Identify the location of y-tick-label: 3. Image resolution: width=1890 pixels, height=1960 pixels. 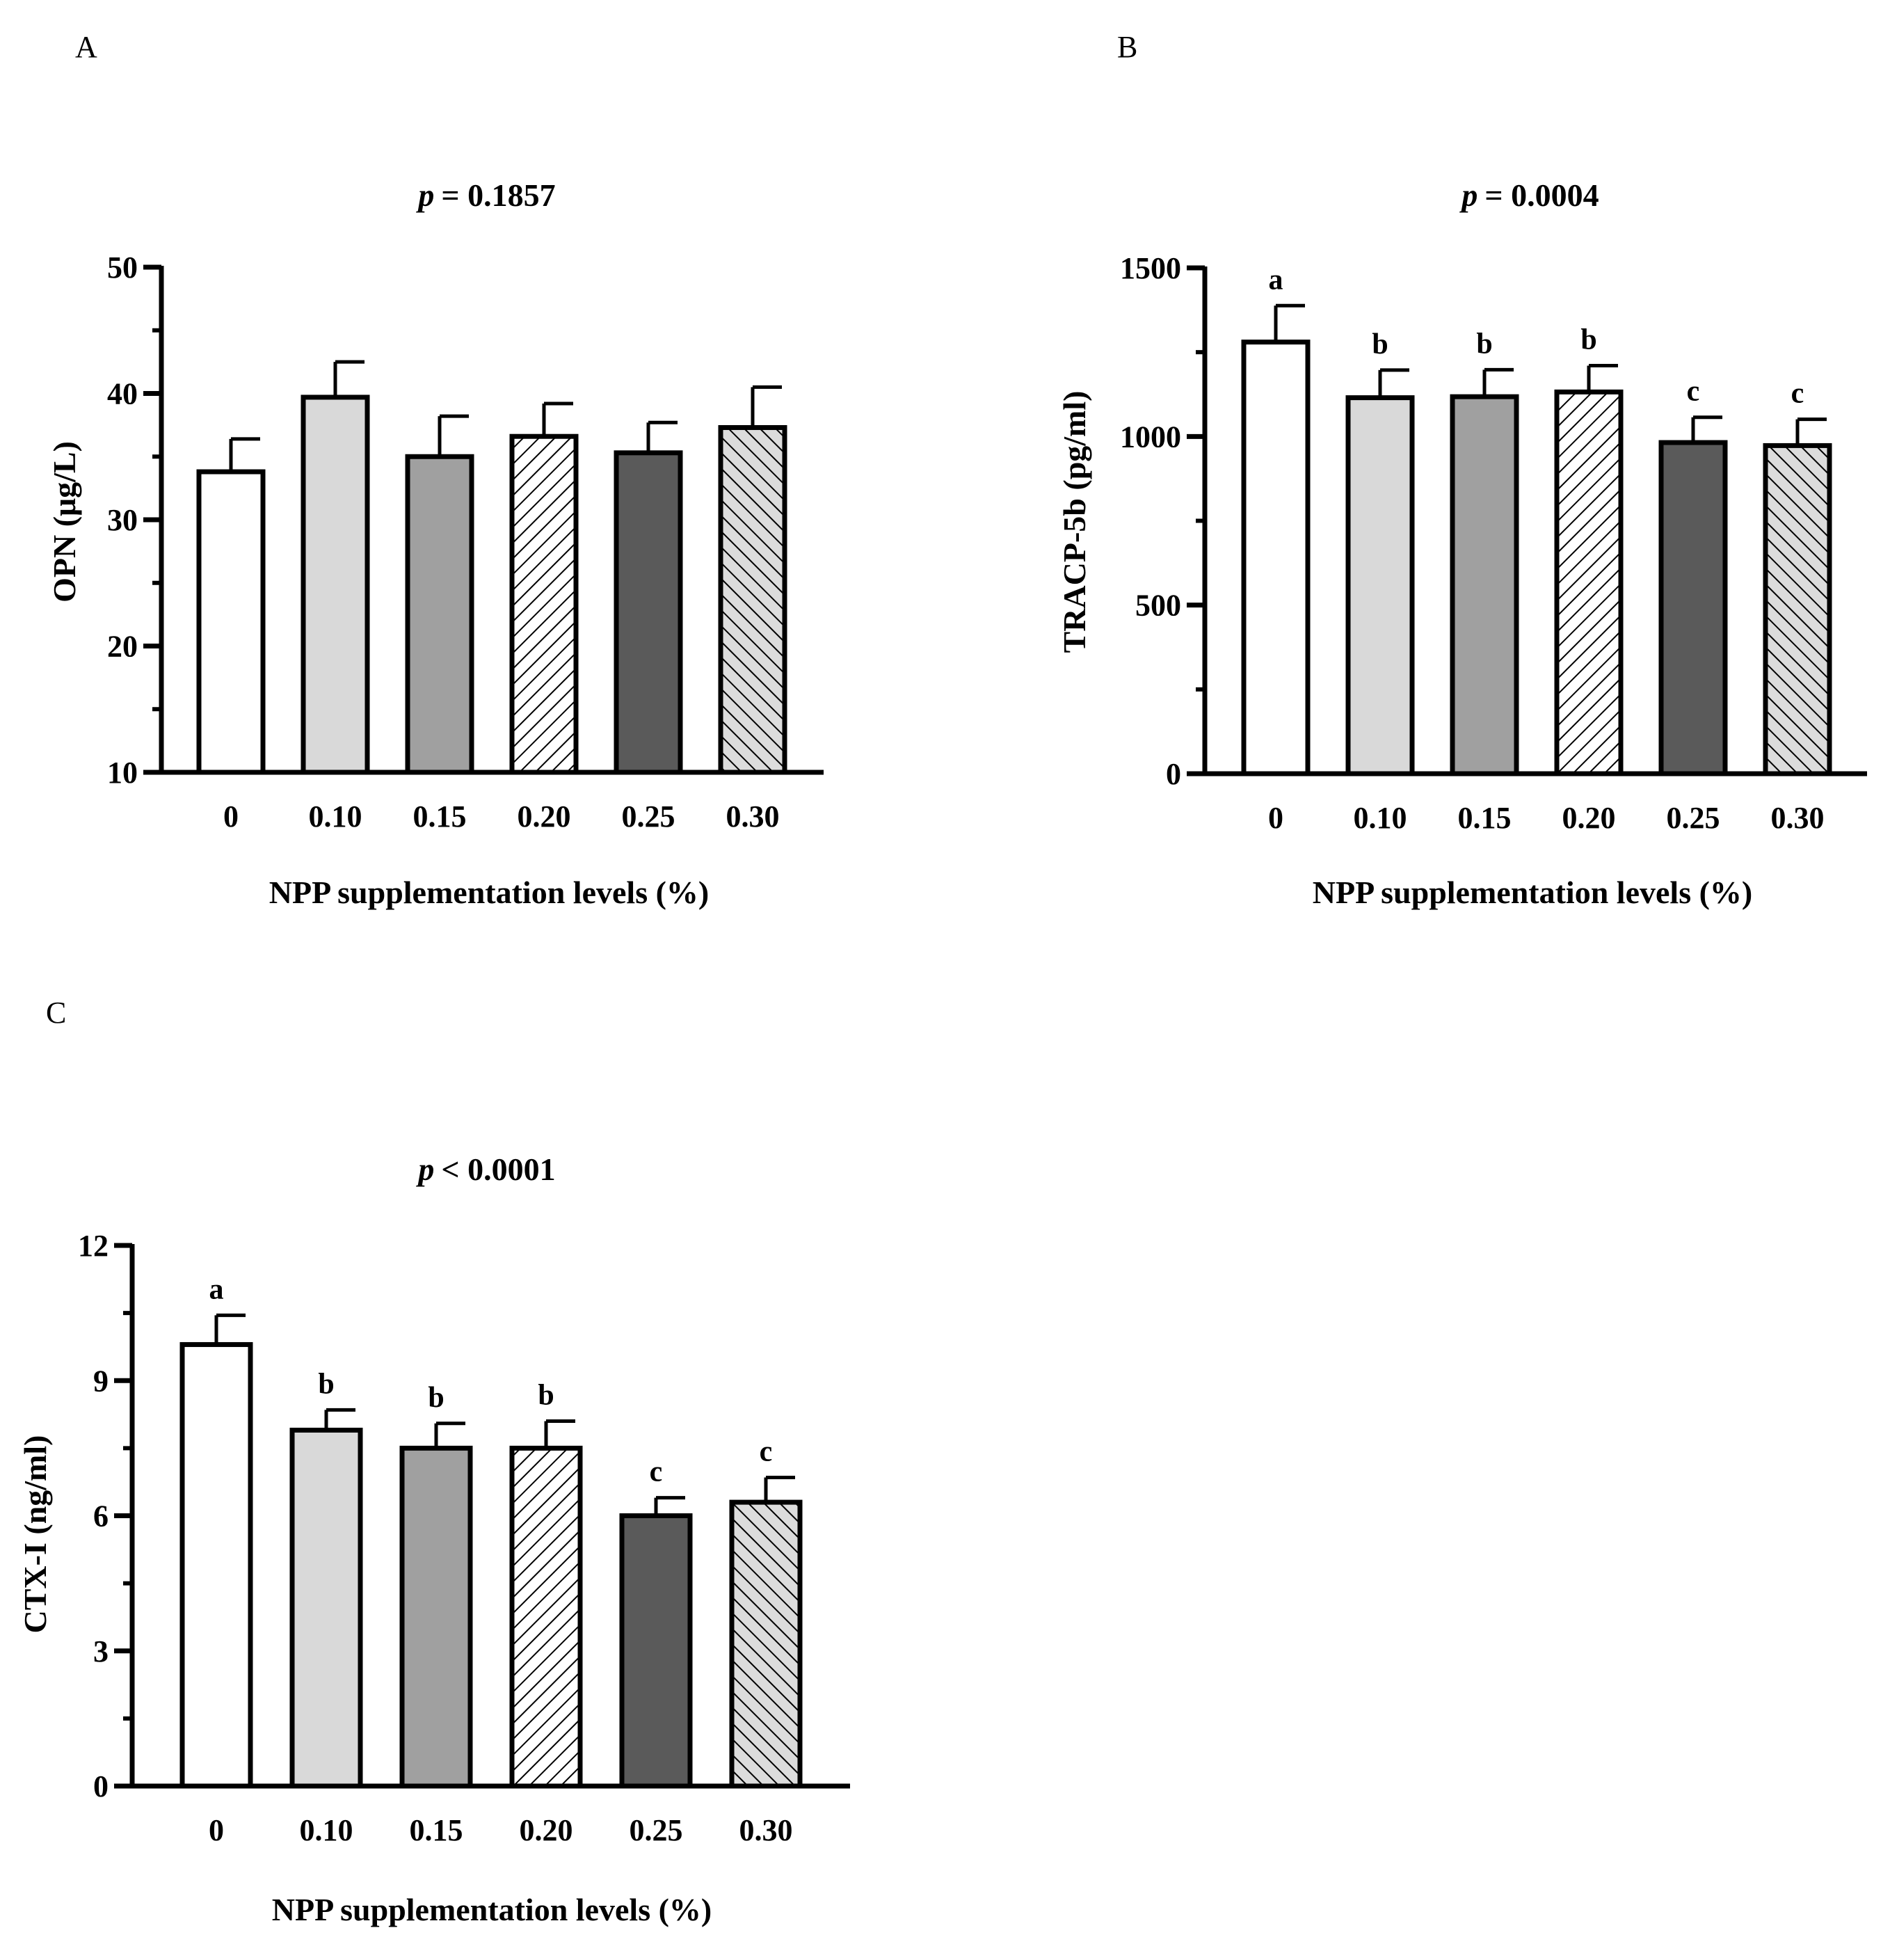
(101, 1651).